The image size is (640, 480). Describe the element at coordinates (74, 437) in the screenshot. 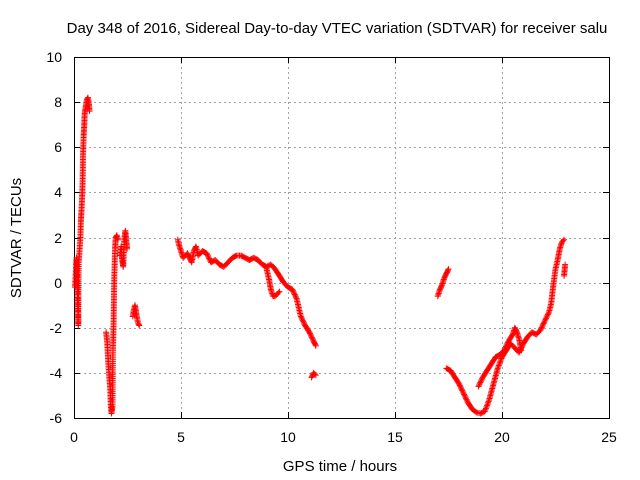

I see `x-tick-label: 0` at that location.